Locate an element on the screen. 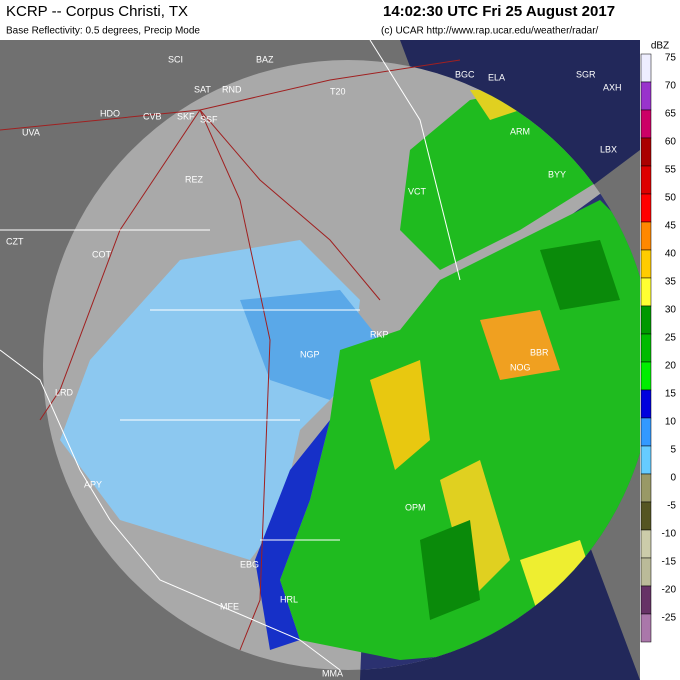 The image size is (680, 680). station-label: VCT is located at coordinates (417, 191).